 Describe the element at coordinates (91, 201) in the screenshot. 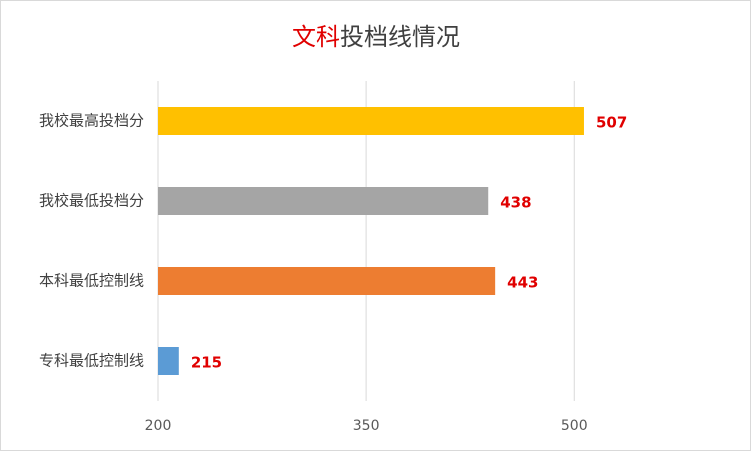

I see `y-tick-label: 我校最低投档分` at that location.